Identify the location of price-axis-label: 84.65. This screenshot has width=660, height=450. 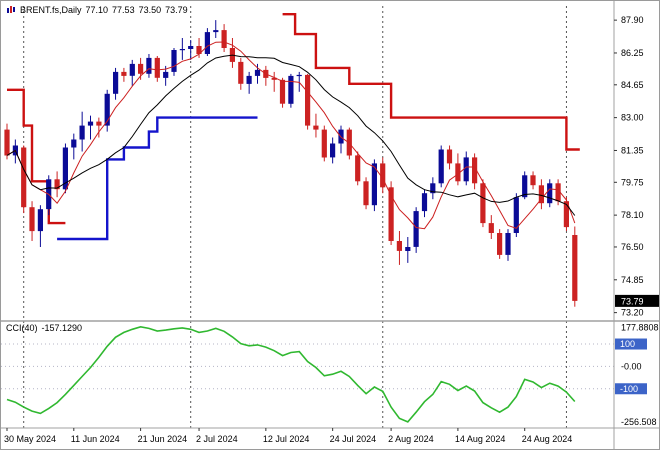
(632, 85).